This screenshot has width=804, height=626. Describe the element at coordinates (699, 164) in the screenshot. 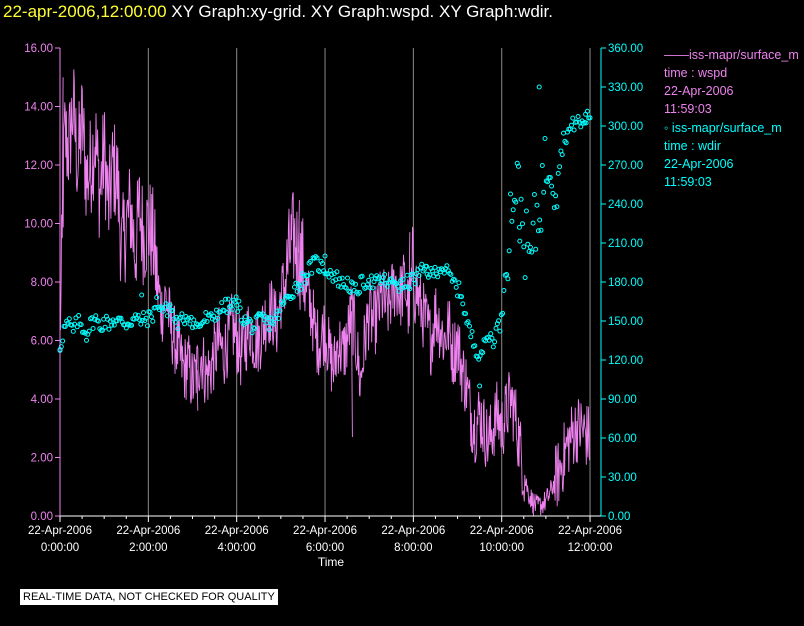

I see `legend-wdir-date: 22-Apr-2006` at that location.